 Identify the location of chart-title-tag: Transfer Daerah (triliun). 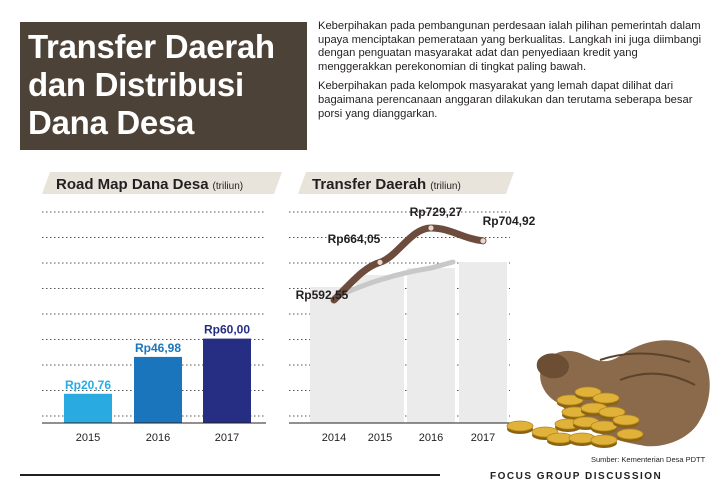
(406, 183).